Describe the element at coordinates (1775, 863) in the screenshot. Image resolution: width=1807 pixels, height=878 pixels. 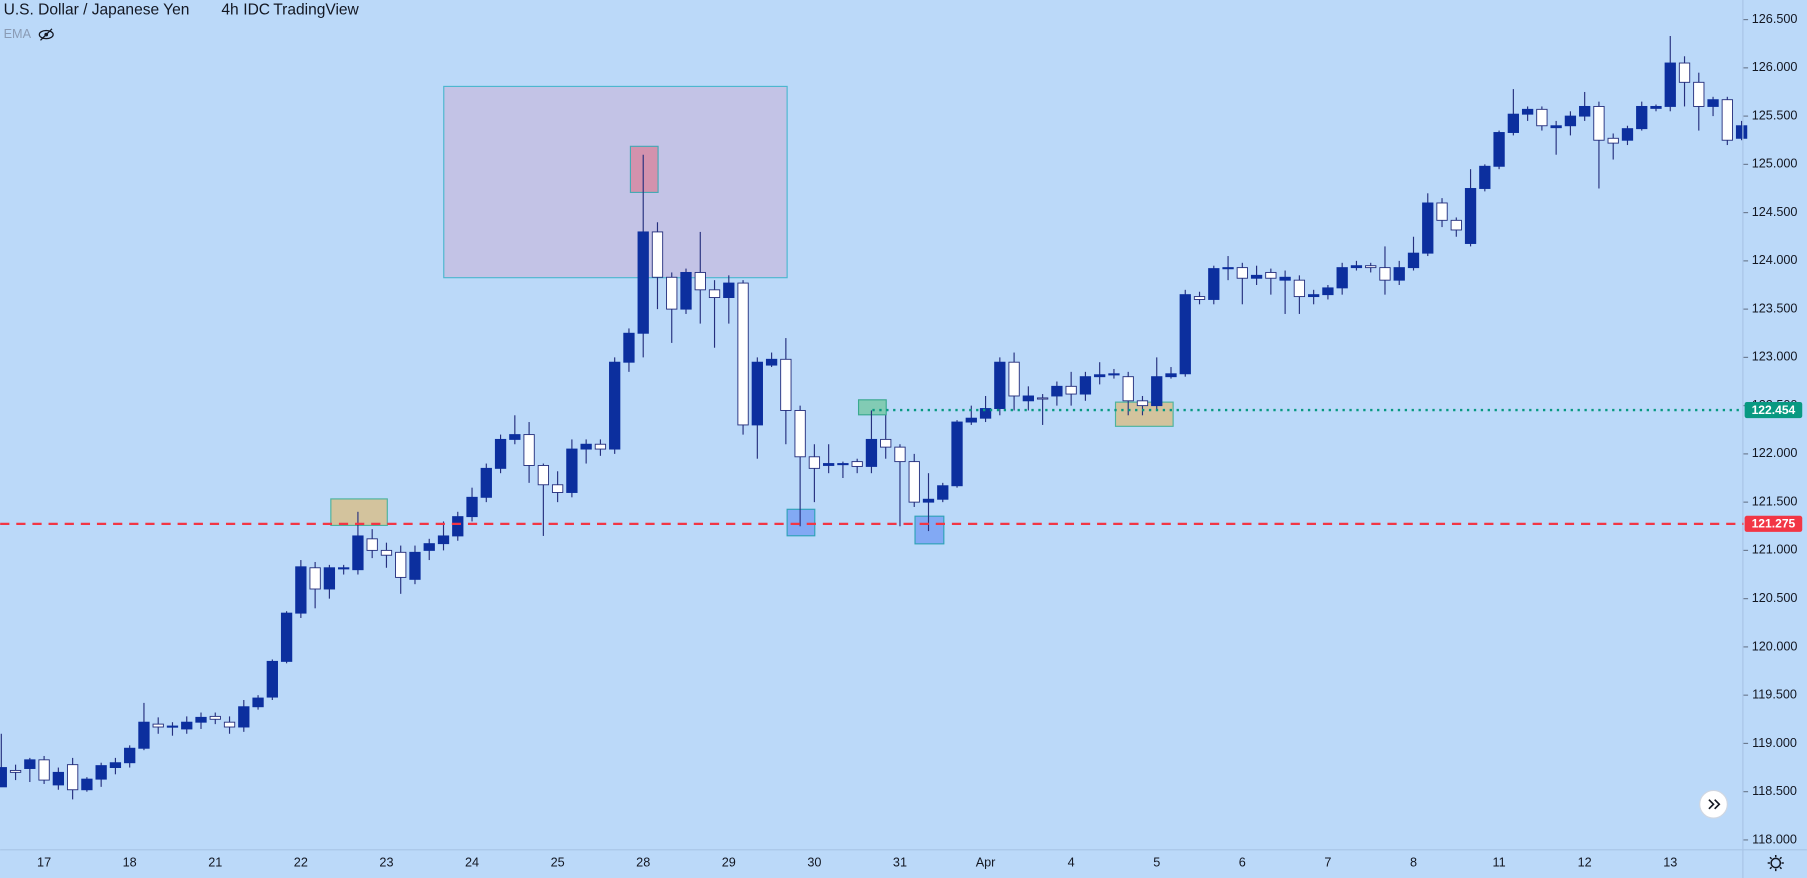
I see `settings-button` at that location.